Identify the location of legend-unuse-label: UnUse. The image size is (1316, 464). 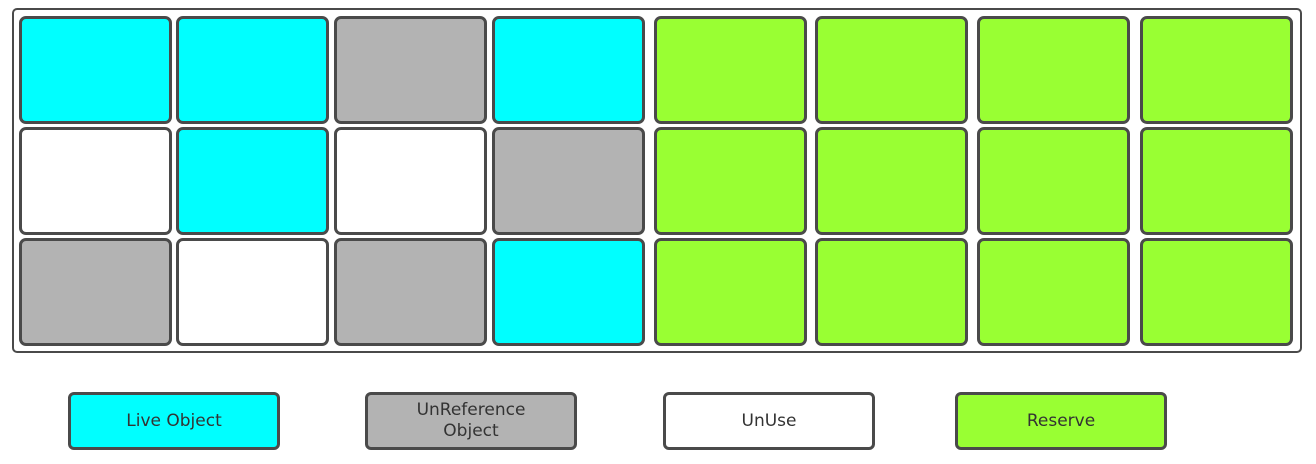
(769, 420).